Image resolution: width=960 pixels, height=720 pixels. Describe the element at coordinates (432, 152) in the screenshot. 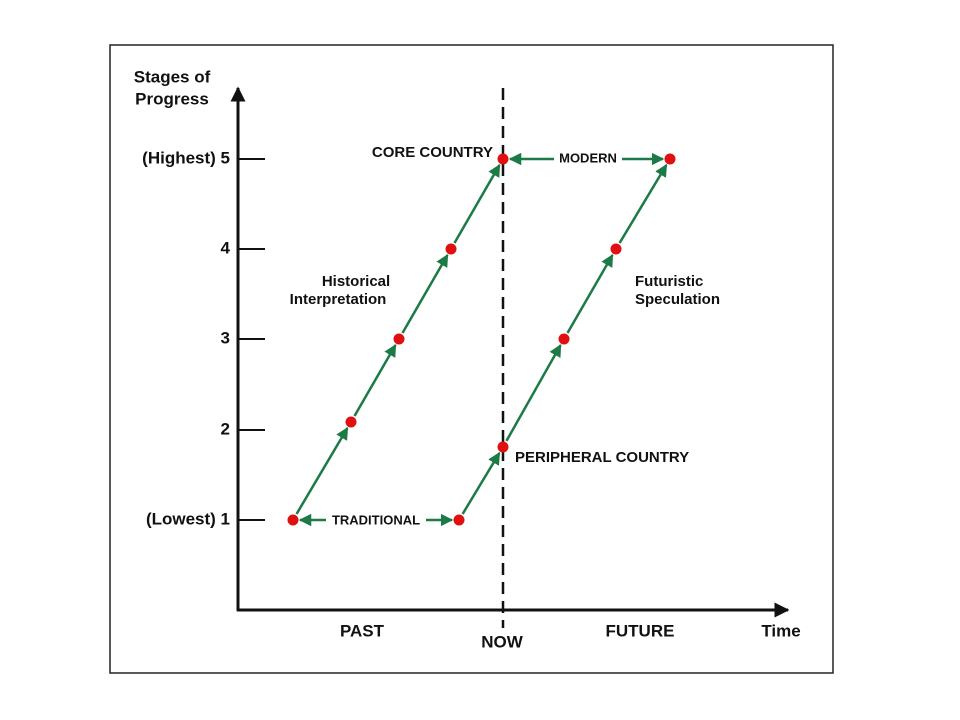

I see `annotation: CORE COUNTRY` at that location.